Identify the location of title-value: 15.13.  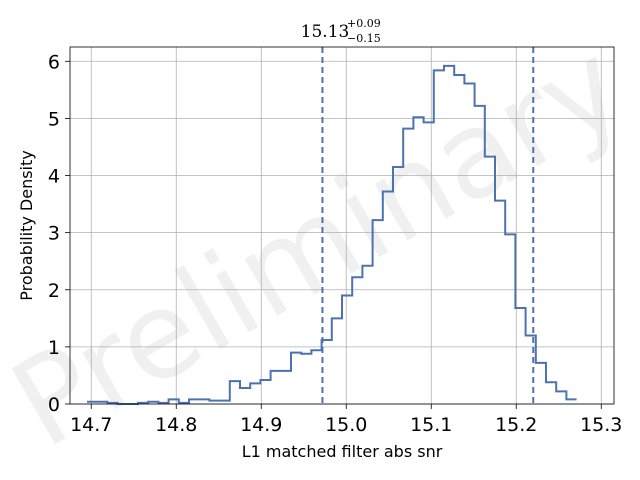
(325, 32).